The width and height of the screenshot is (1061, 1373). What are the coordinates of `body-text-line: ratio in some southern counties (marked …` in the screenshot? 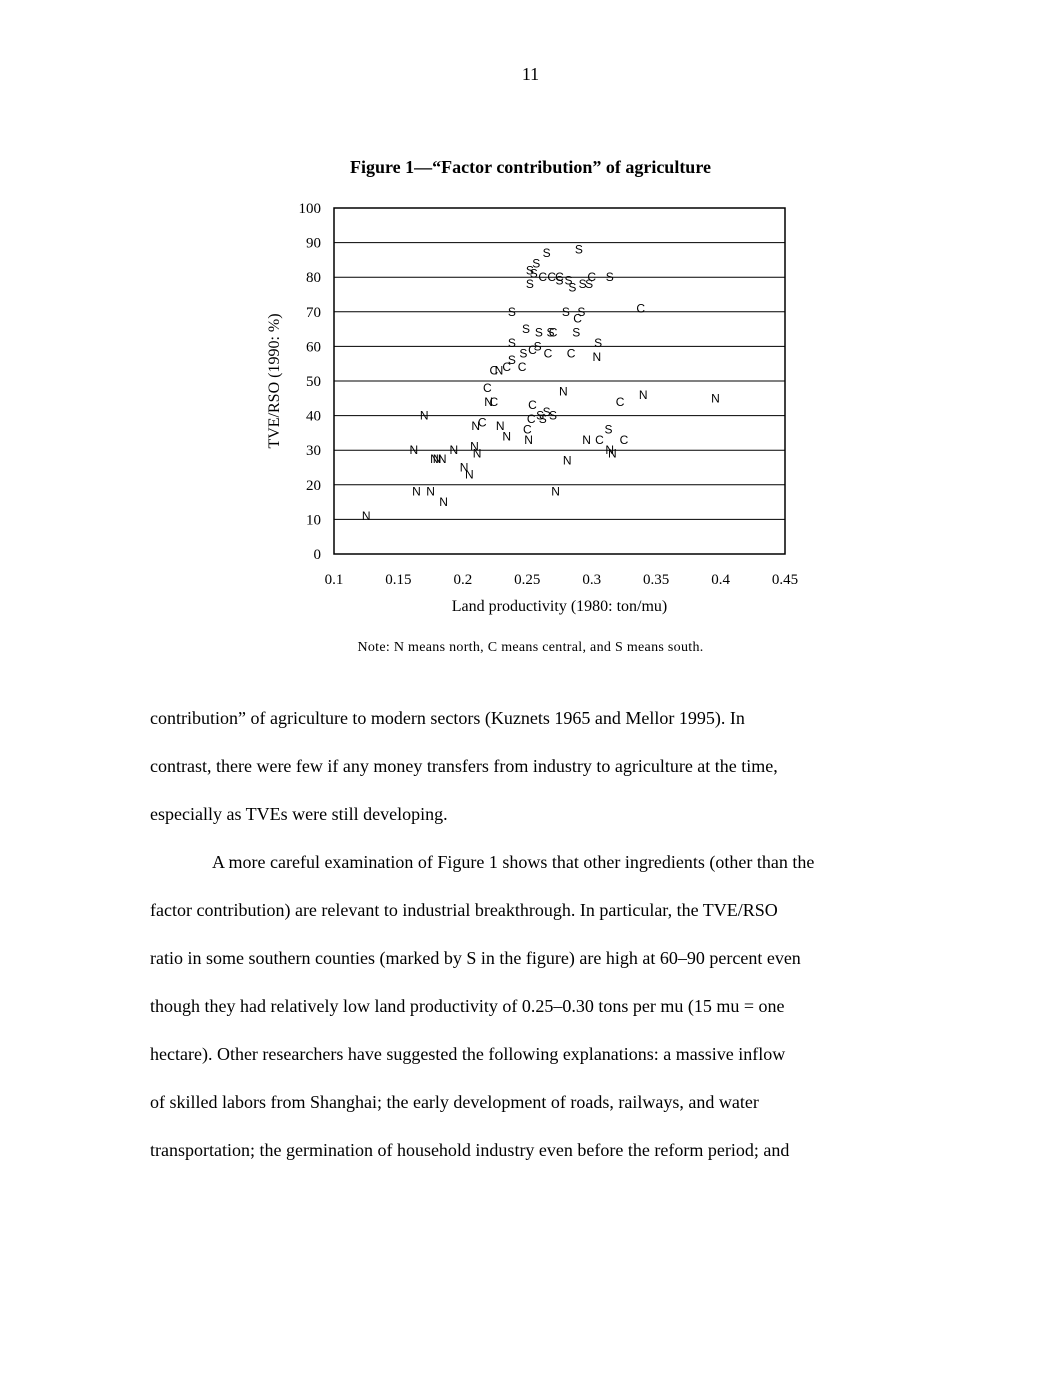 It's located at (475, 958).